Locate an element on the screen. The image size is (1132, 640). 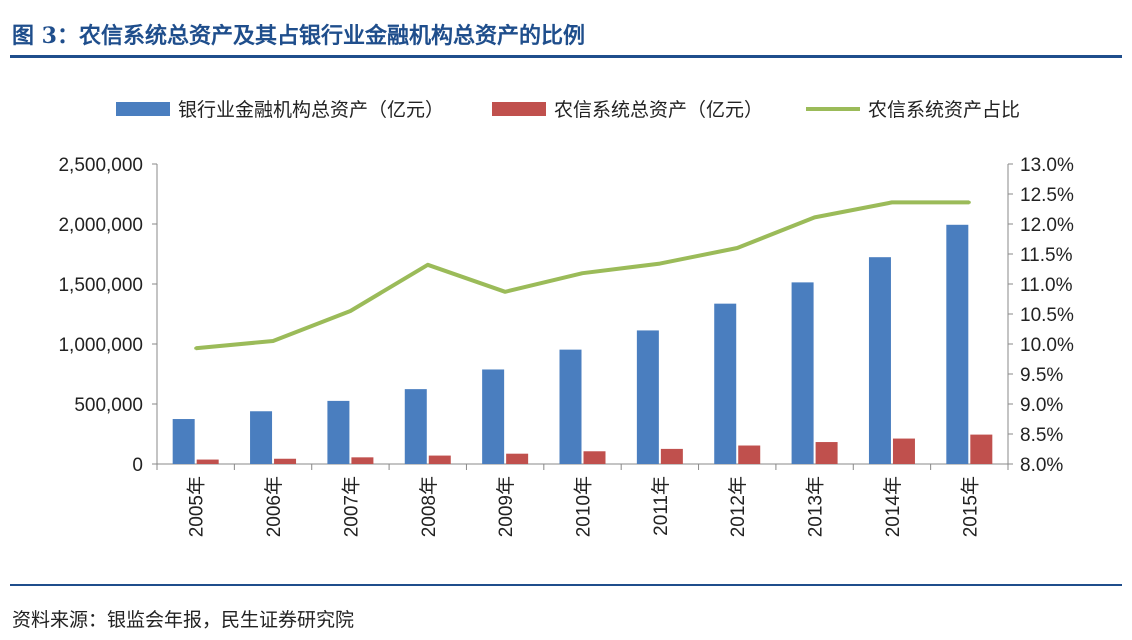
x-tick-label: 2014年 is located at coordinates (893, 506).